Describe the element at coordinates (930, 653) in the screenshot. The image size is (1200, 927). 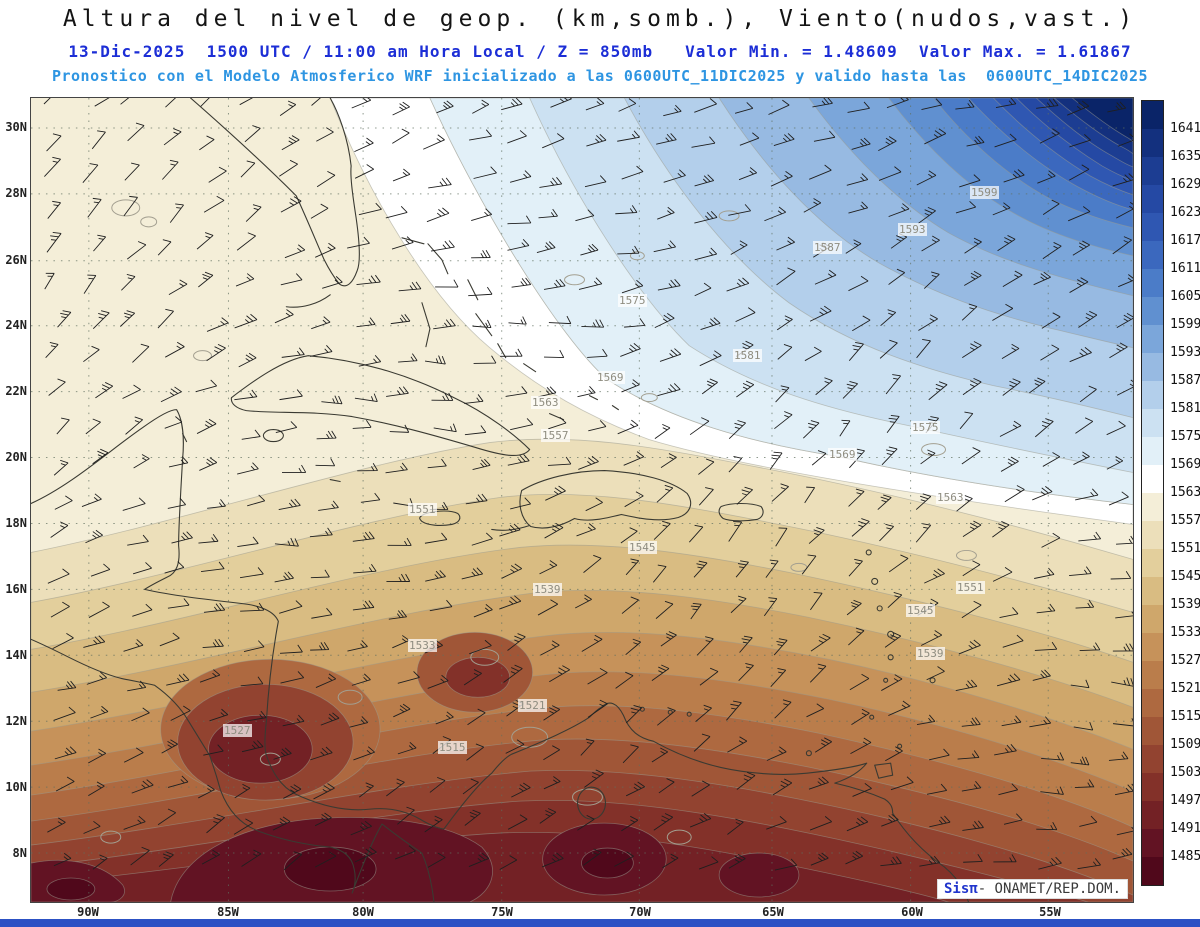
I see `contour-value-label: 1539` at that location.